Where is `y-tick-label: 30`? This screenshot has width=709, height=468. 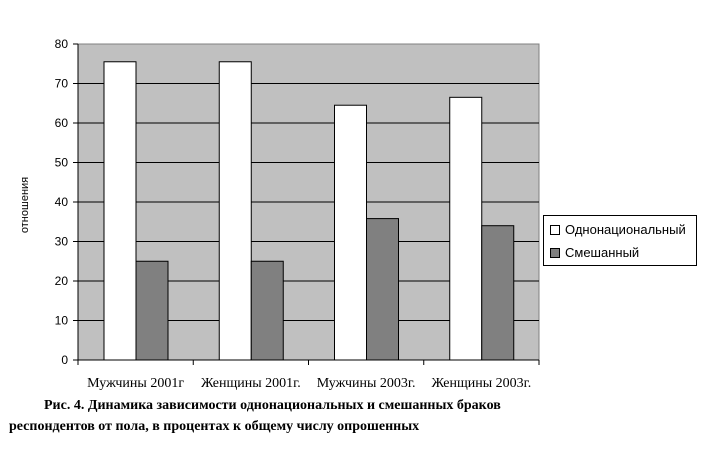 y-tick-label: 30 is located at coordinates (62, 242).